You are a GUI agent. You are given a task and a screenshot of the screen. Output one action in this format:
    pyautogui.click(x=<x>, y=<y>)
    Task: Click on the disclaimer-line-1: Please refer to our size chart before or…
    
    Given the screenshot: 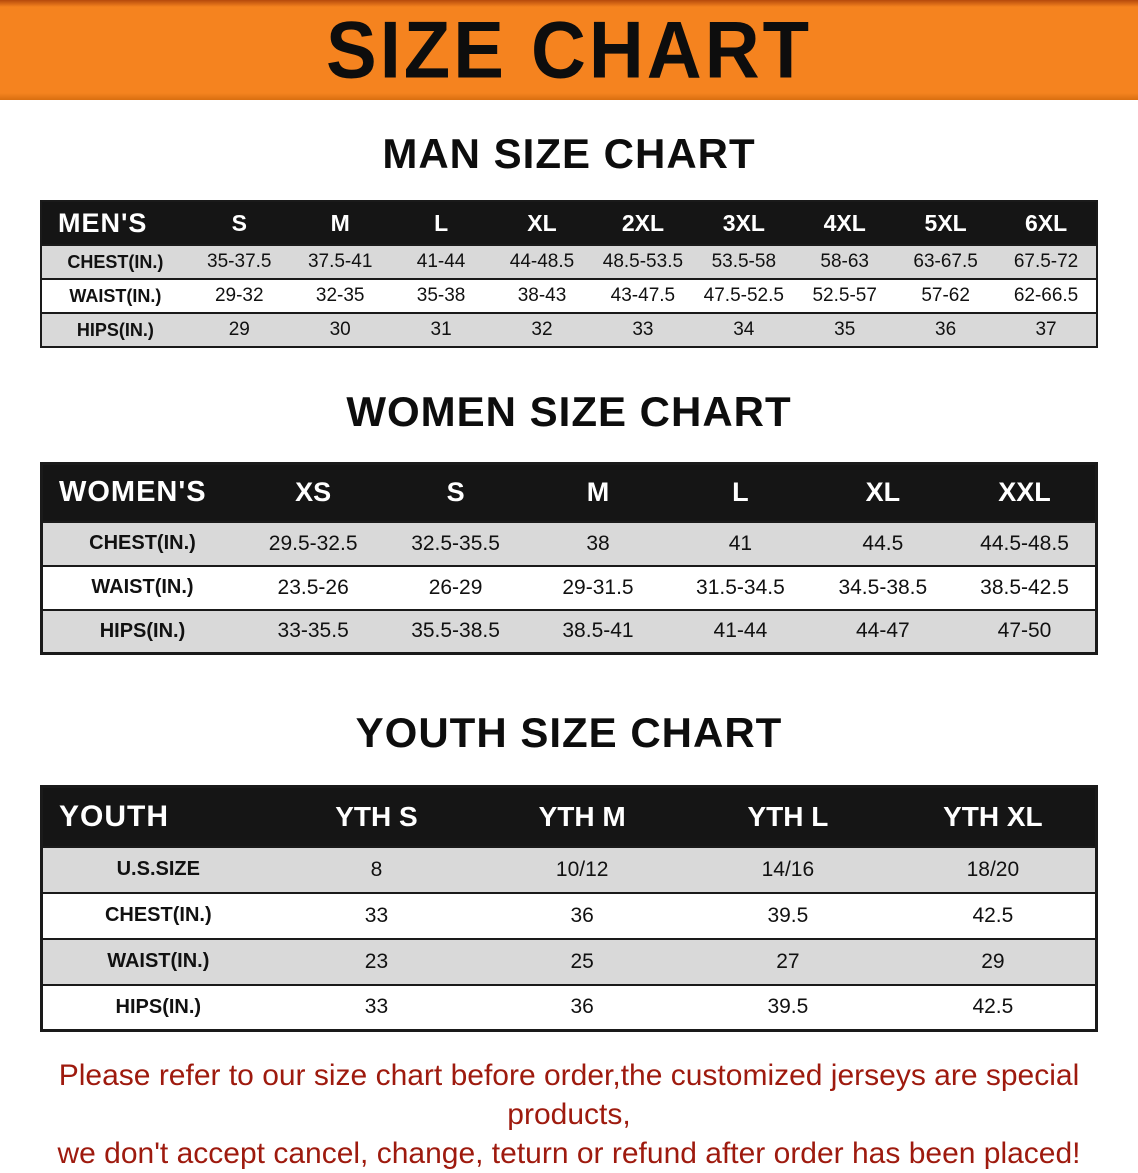 What is the action you would take?
    pyautogui.click(x=569, y=1095)
    